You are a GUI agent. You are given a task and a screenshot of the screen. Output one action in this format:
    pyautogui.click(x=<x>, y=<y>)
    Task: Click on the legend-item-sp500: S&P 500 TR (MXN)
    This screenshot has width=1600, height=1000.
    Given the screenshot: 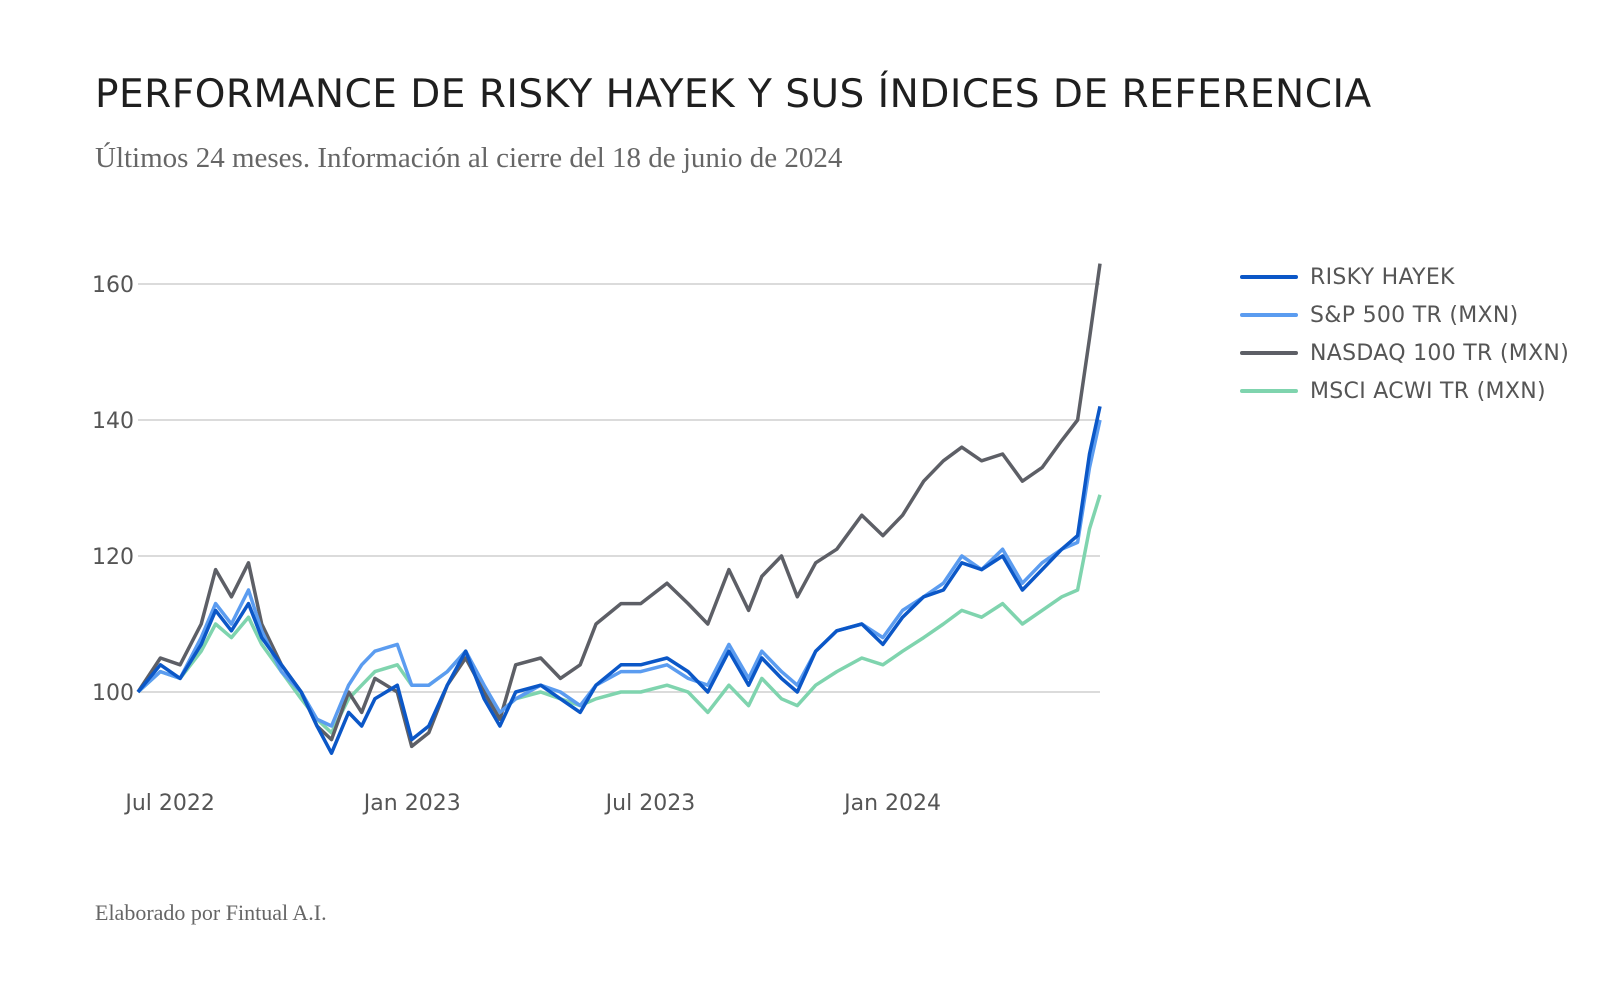 What is the action you would take?
    pyautogui.click(x=1404, y=315)
    